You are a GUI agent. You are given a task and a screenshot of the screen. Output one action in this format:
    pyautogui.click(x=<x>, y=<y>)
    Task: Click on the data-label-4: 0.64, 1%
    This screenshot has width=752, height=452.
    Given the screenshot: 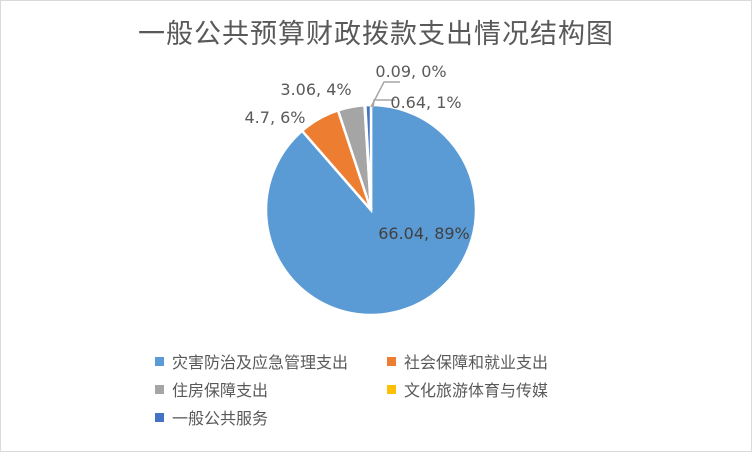 What is the action you would take?
    pyautogui.click(x=425, y=102)
    